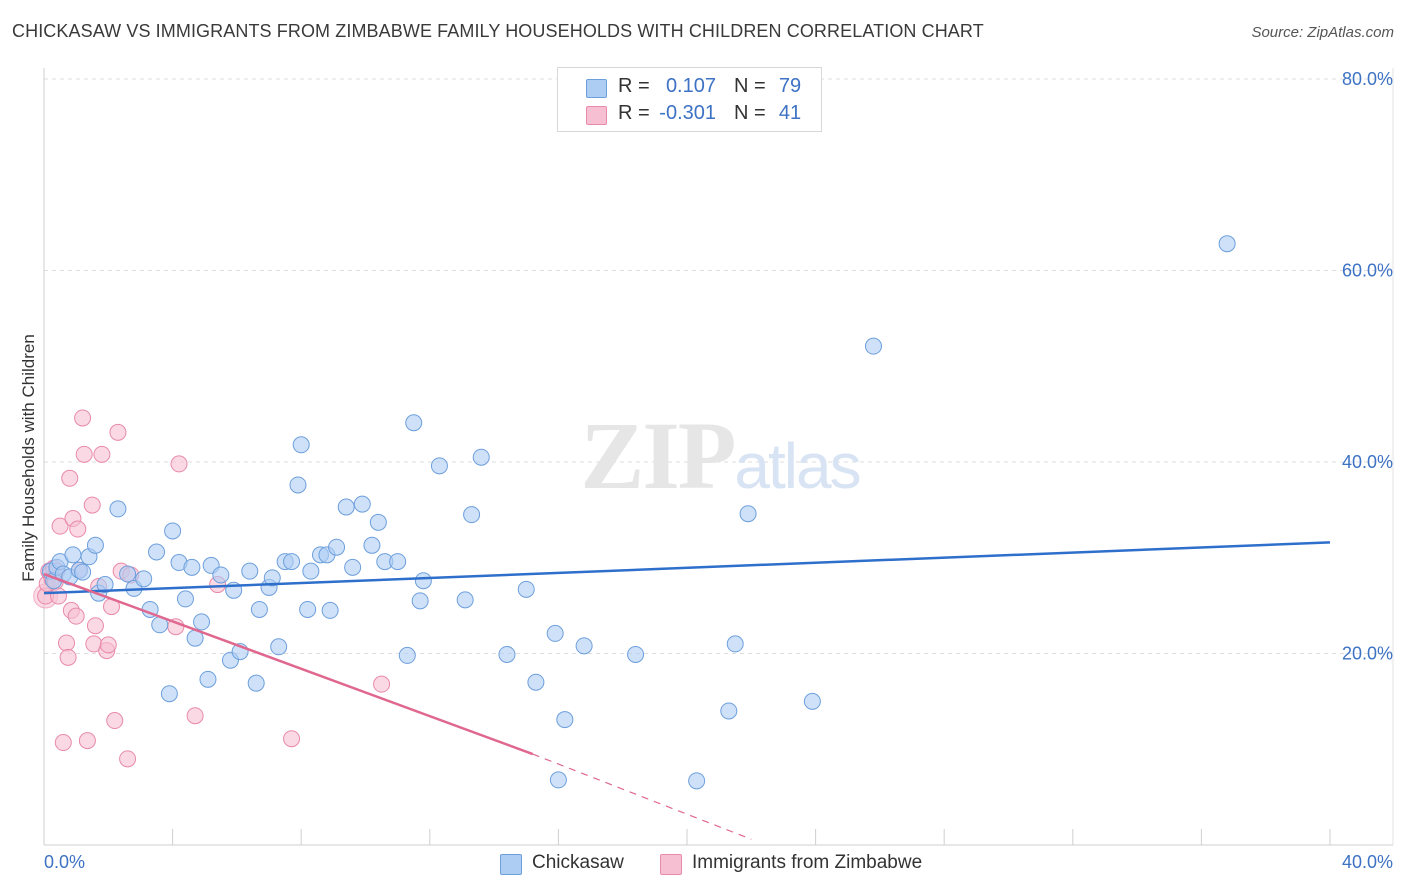  I want to click on x-tick-label: 40.0%, so click(1367, 862).